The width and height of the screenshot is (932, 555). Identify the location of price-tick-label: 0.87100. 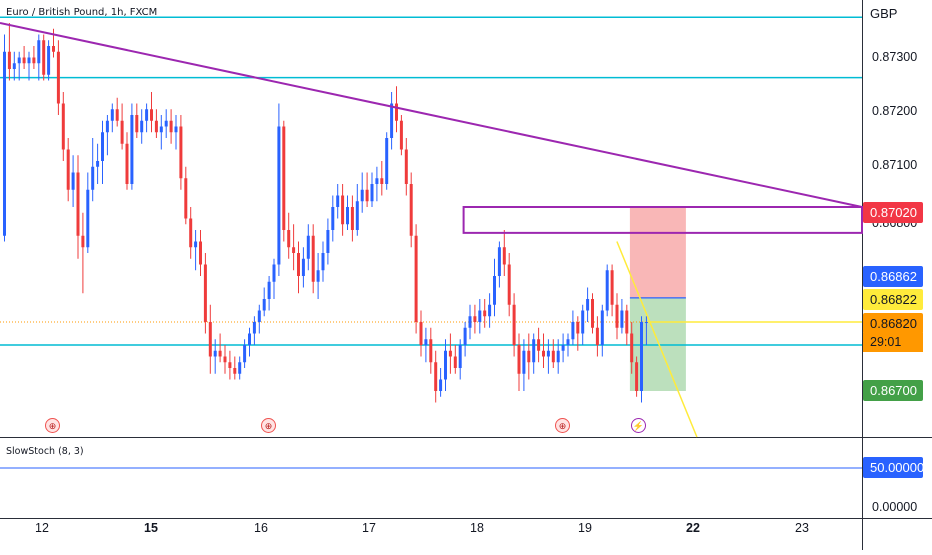
(895, 165).